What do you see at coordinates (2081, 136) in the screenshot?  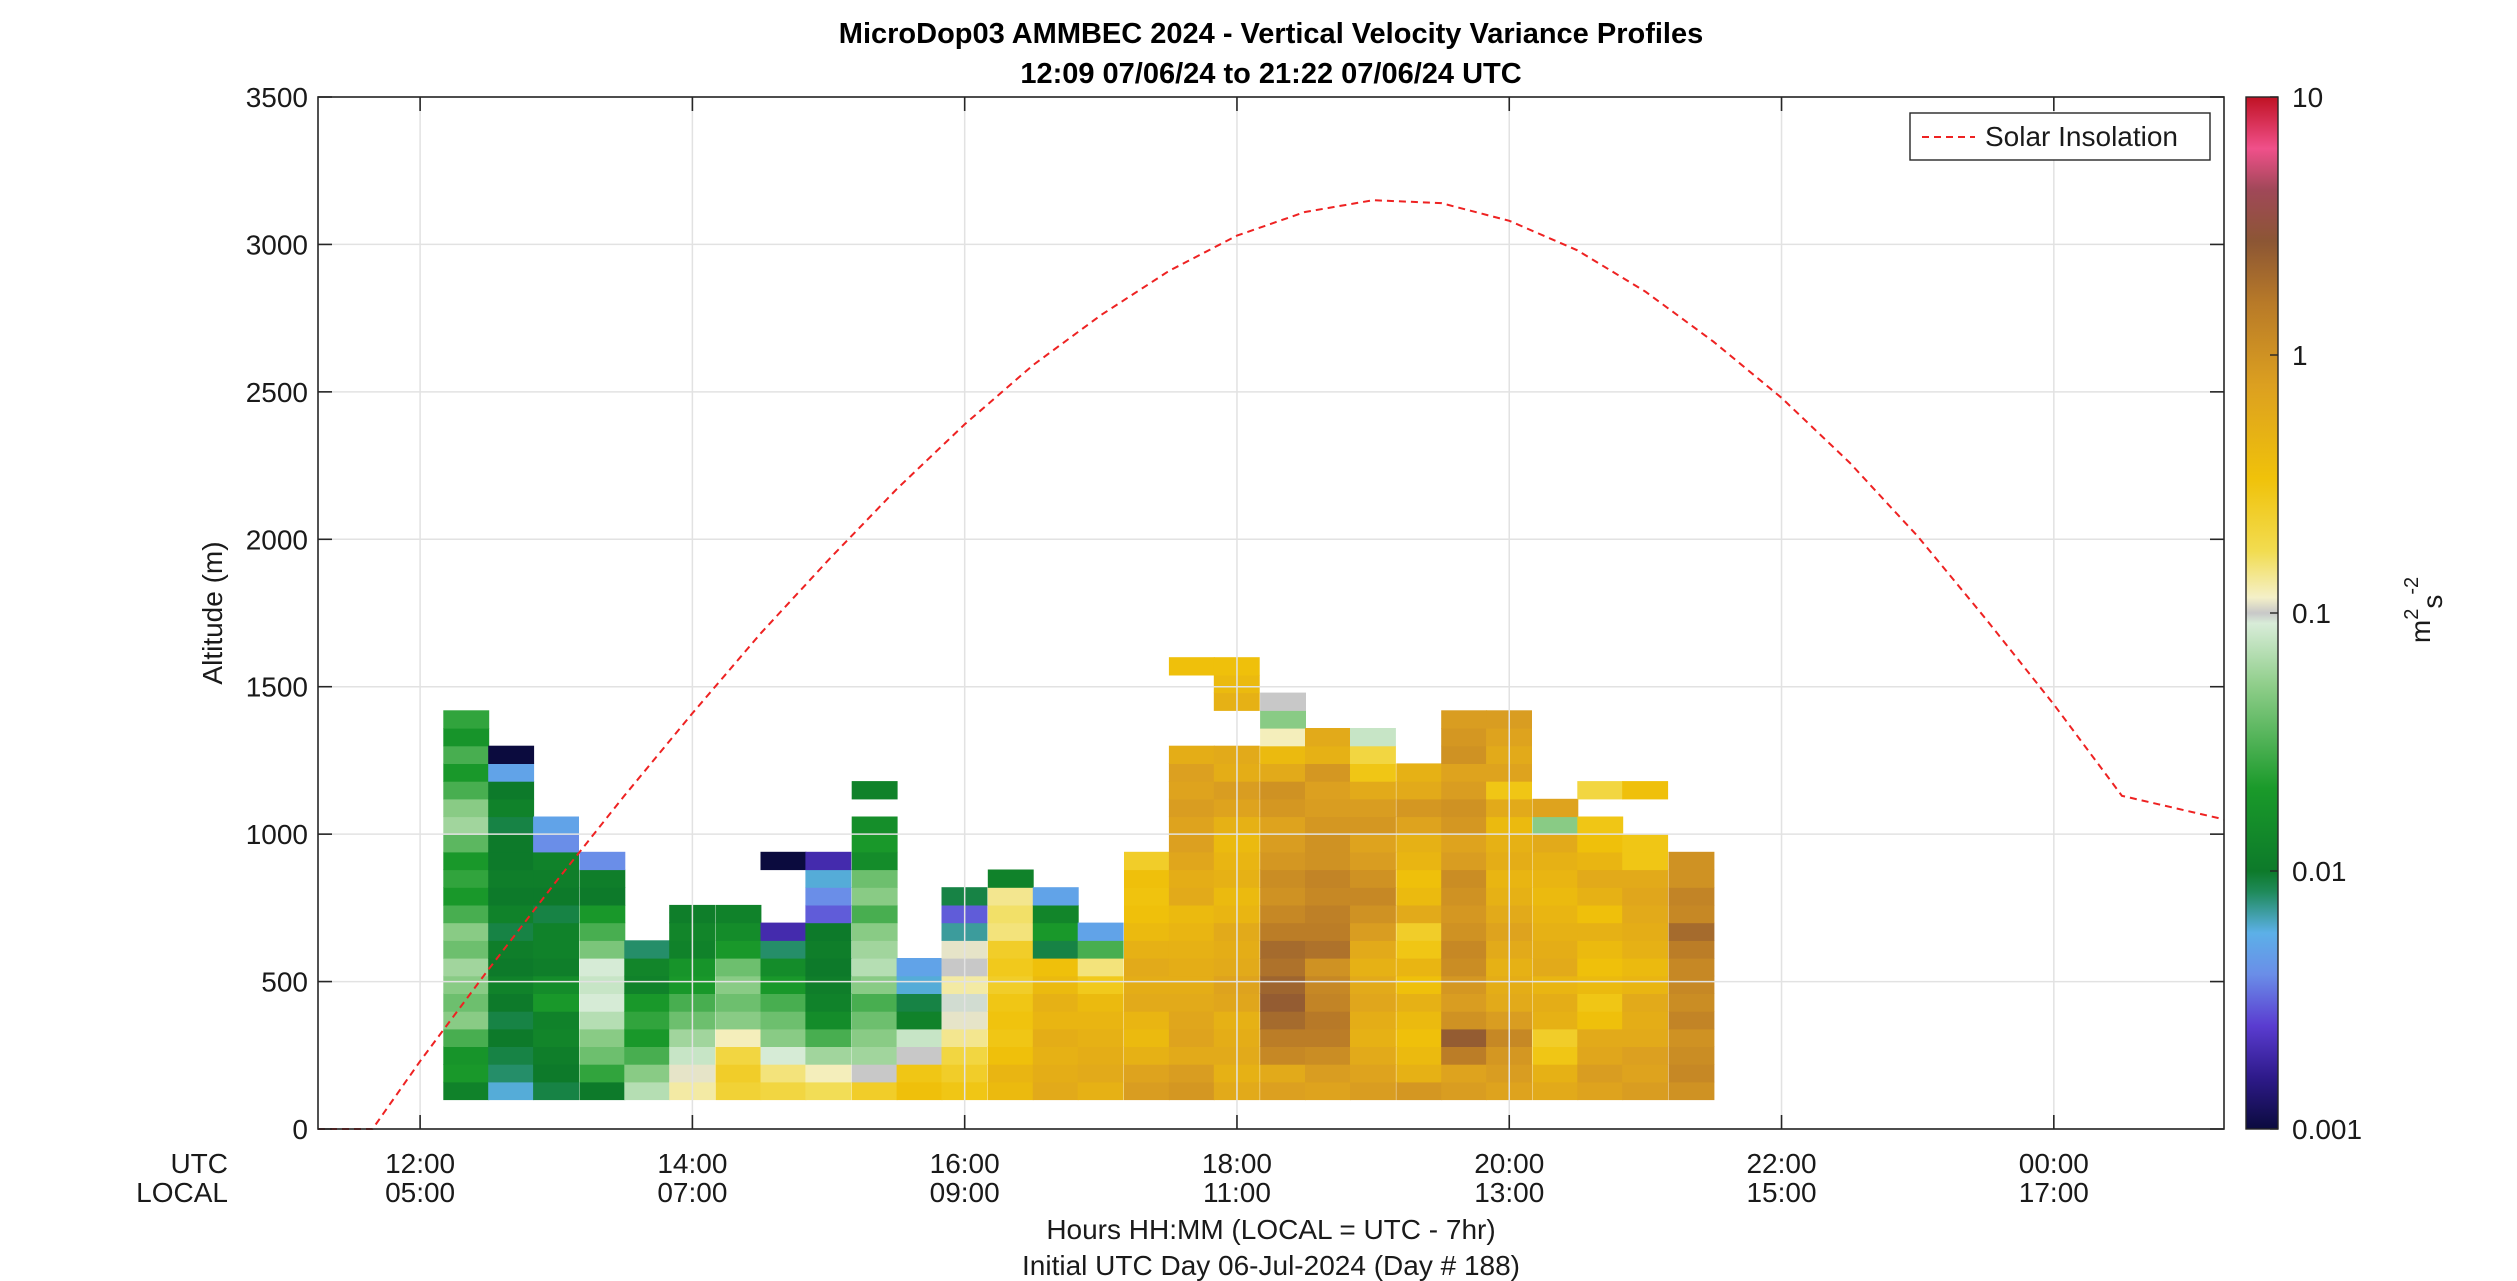 I see `legend-label: Solar Insolation` at bounding box center [2081, 136].